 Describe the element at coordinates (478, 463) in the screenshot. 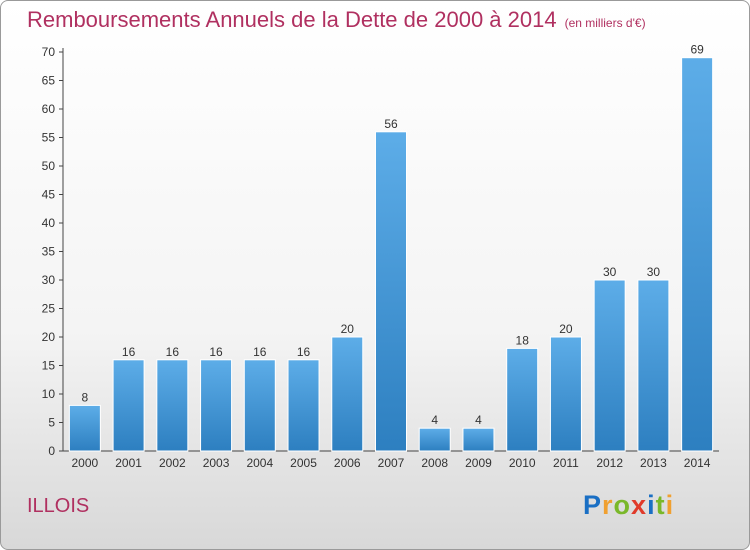

I see `x-tick-label: 2009` at that location.